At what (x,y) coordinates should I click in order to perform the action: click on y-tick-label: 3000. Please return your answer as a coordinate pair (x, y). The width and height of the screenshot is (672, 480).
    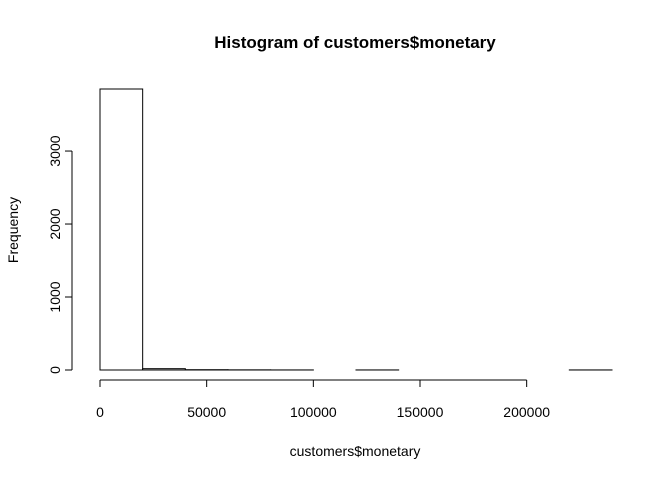
    Looking at the image, I should click on (55, 150).